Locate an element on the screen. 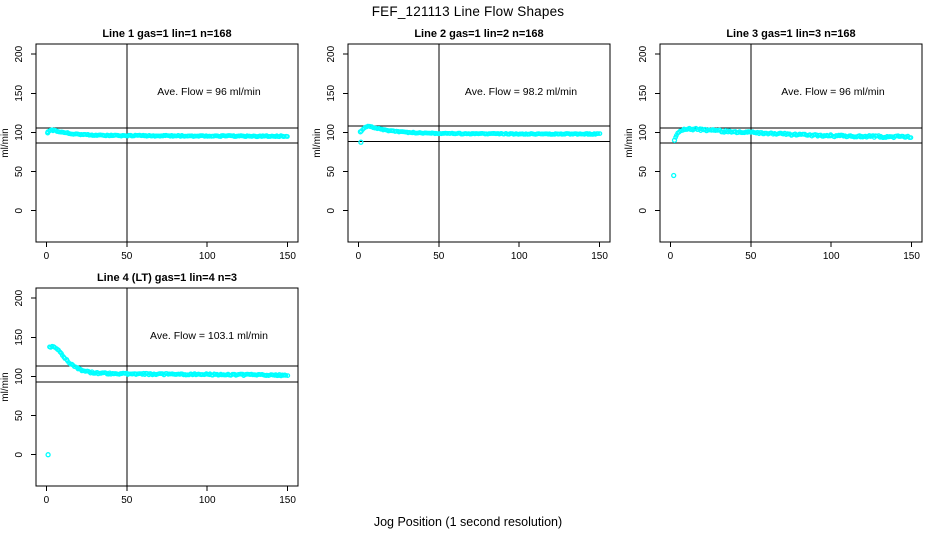  figure-title: FEF_121113 Line Flow Shapes is located at coordinates (468, 11).